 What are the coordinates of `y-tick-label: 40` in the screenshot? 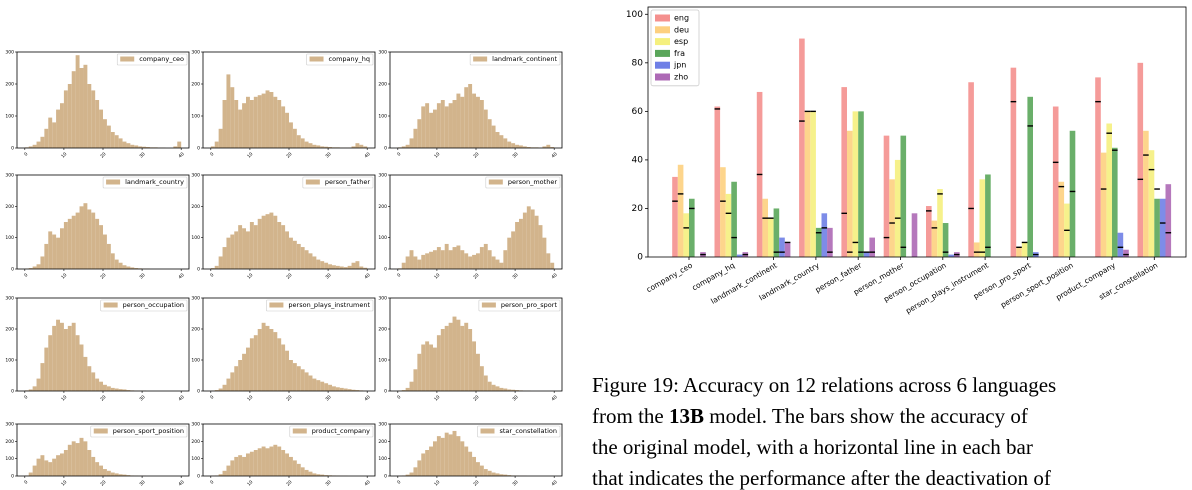 It's located at (638, 160).